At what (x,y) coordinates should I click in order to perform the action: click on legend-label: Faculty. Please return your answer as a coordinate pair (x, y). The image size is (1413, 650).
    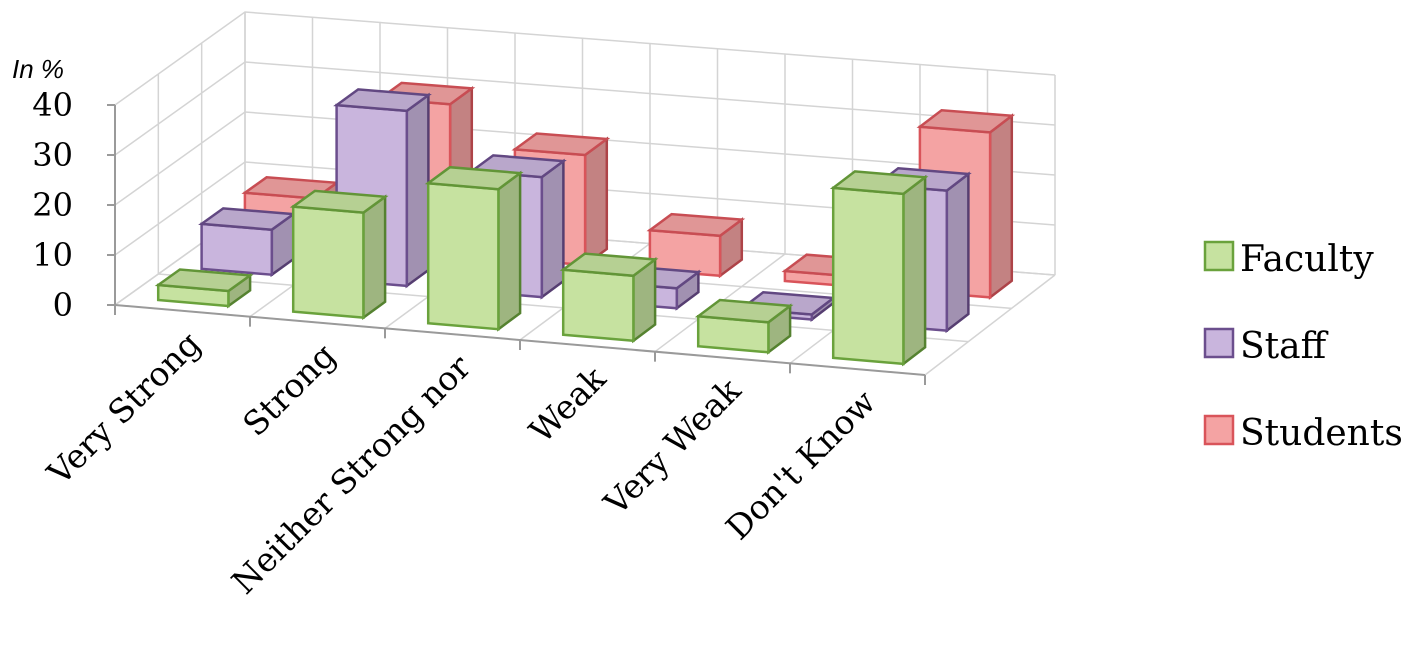
    Looking at the image, I should click on (1307, 259).